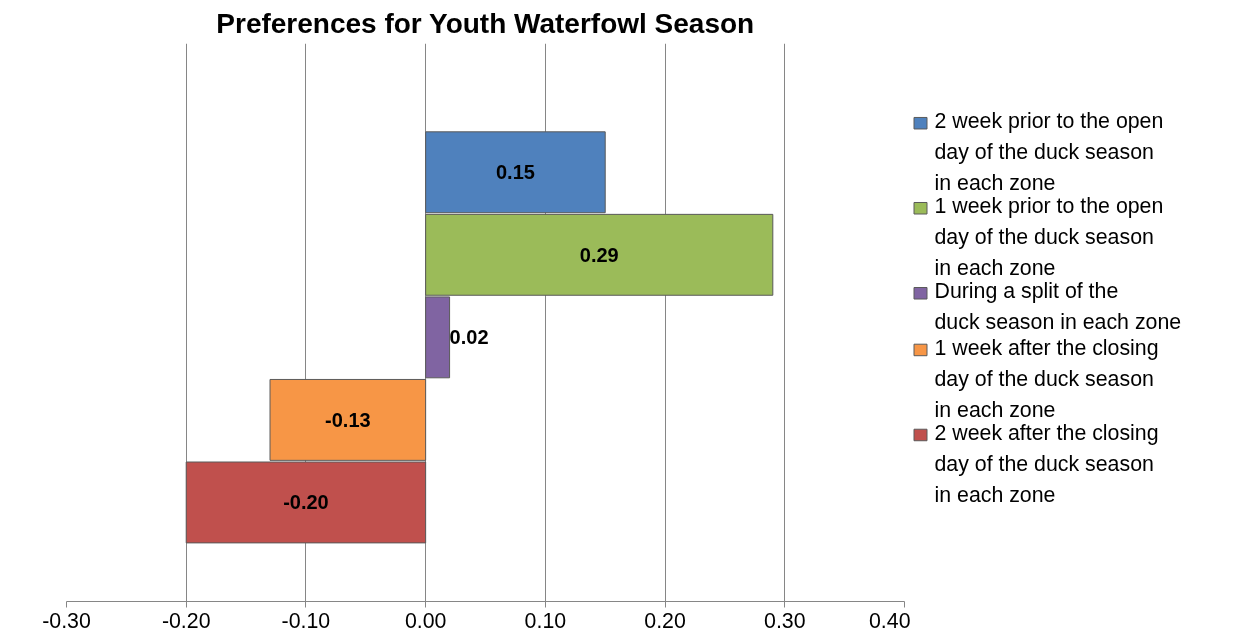 The width and height of the screenshot is (1254, 636). I want to click on x-tick-label: -0.10, so click(306, 620).